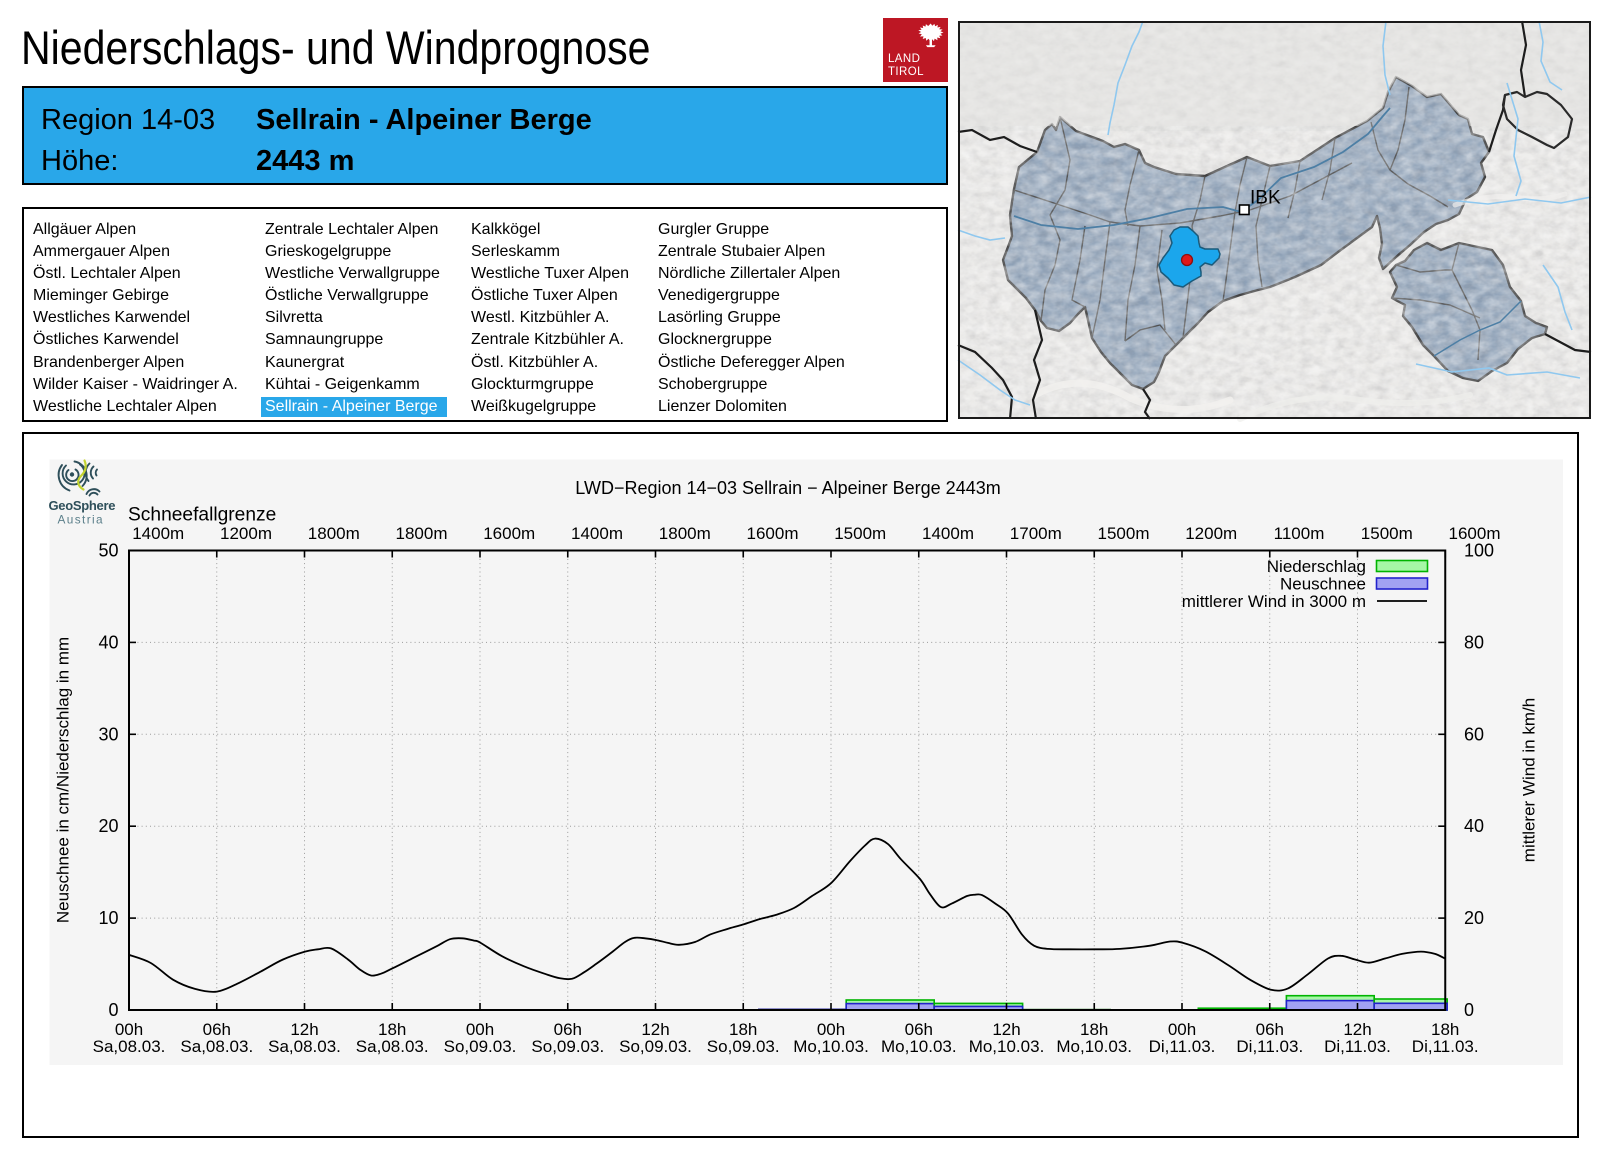  I want to click on svg-text: 1700m, so click(1036, 533).